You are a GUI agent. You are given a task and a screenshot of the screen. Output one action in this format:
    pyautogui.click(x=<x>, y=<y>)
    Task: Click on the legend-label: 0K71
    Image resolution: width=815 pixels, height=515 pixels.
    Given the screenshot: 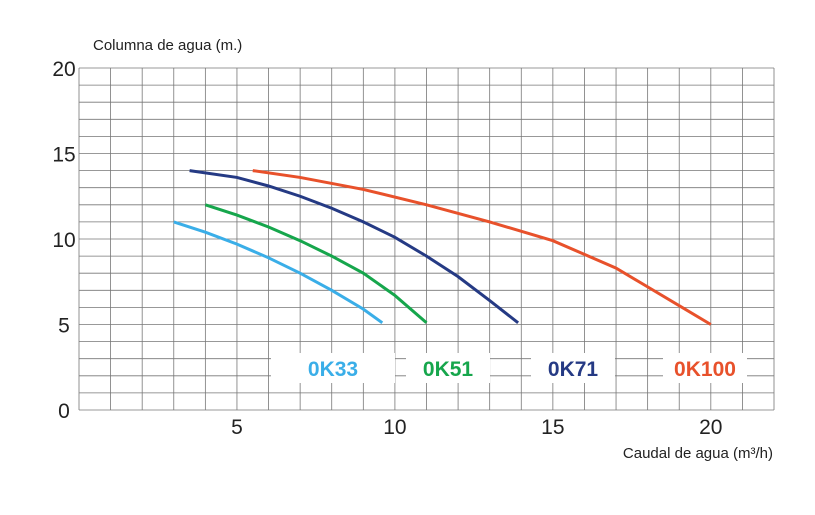 What is the action you would take?
    pyautogui.click(x=573, y=369)
    